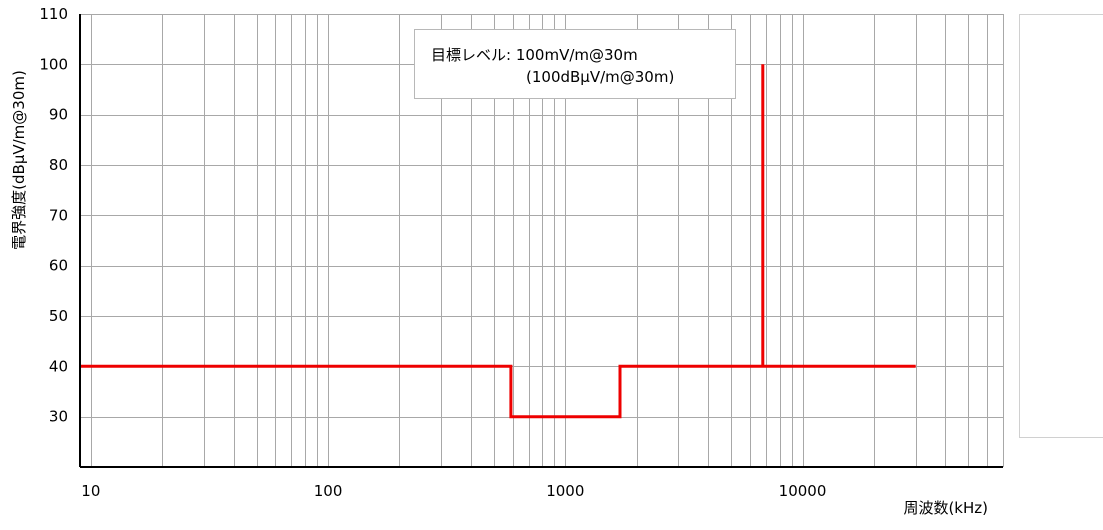  What do you see at coordinates (58, 165) in the screenshot?
I see `y-tick-label: 80` at bounding box center [58, 165].